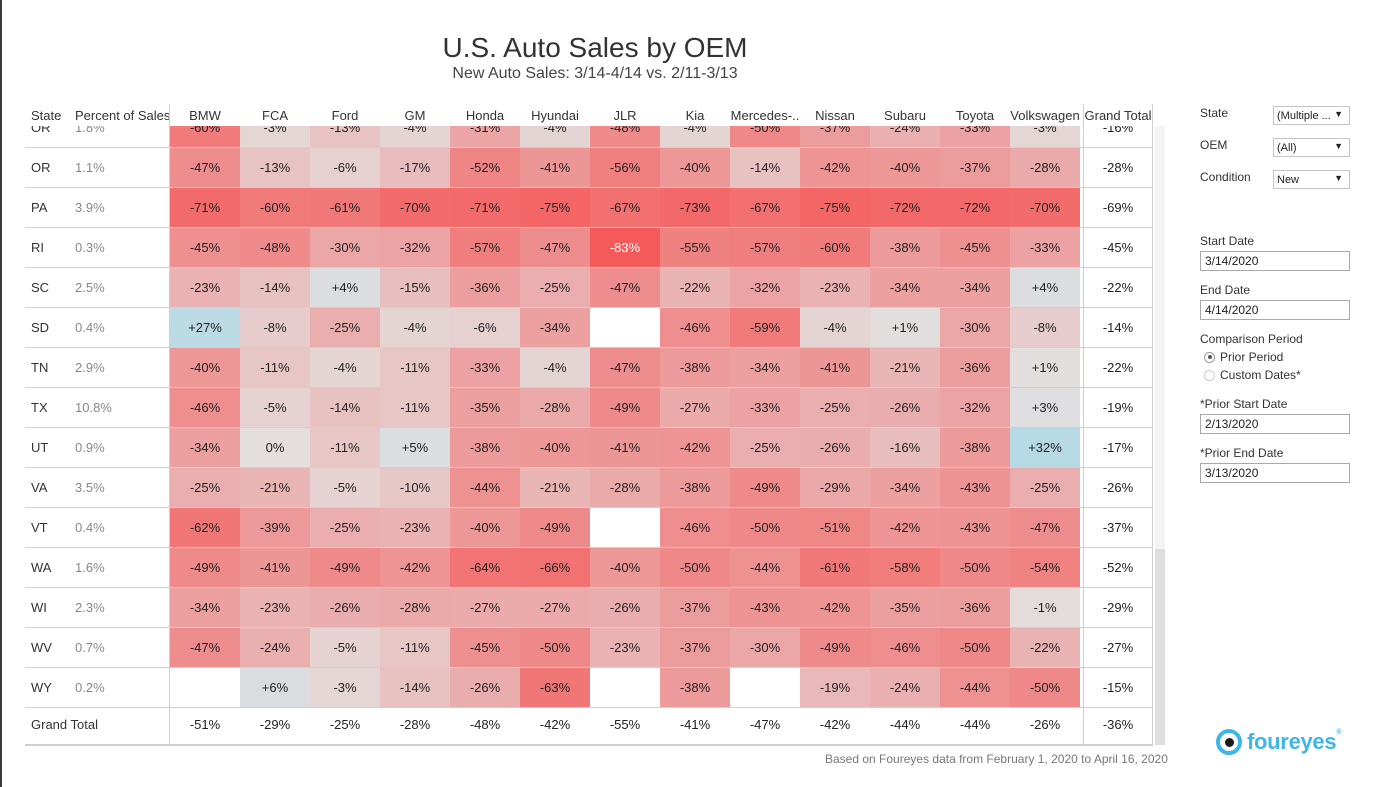 This screenshot has width=1375, height=787. What do you see at coordinates (1045, 607) in the screenshot?
I see `heatmap-cell: -1%` at bounding box center [1045, 607].